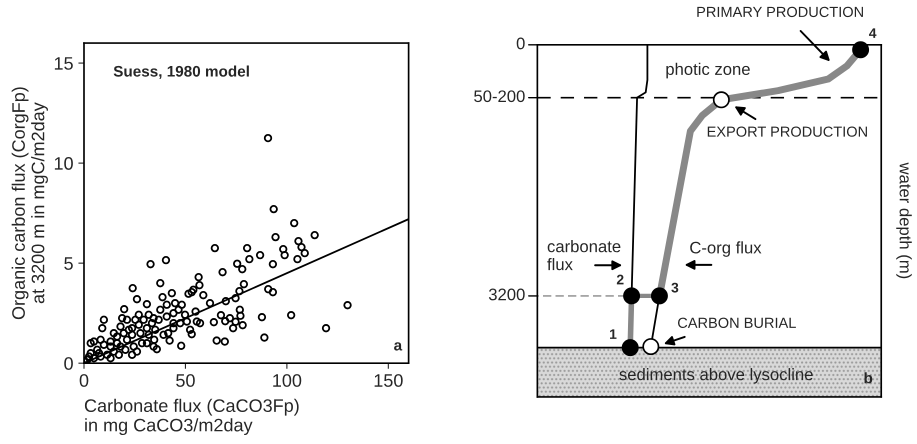 The width and height of the screenshot is (917, 444). I want to click on y-tick-label: 0, so click(68, 363).